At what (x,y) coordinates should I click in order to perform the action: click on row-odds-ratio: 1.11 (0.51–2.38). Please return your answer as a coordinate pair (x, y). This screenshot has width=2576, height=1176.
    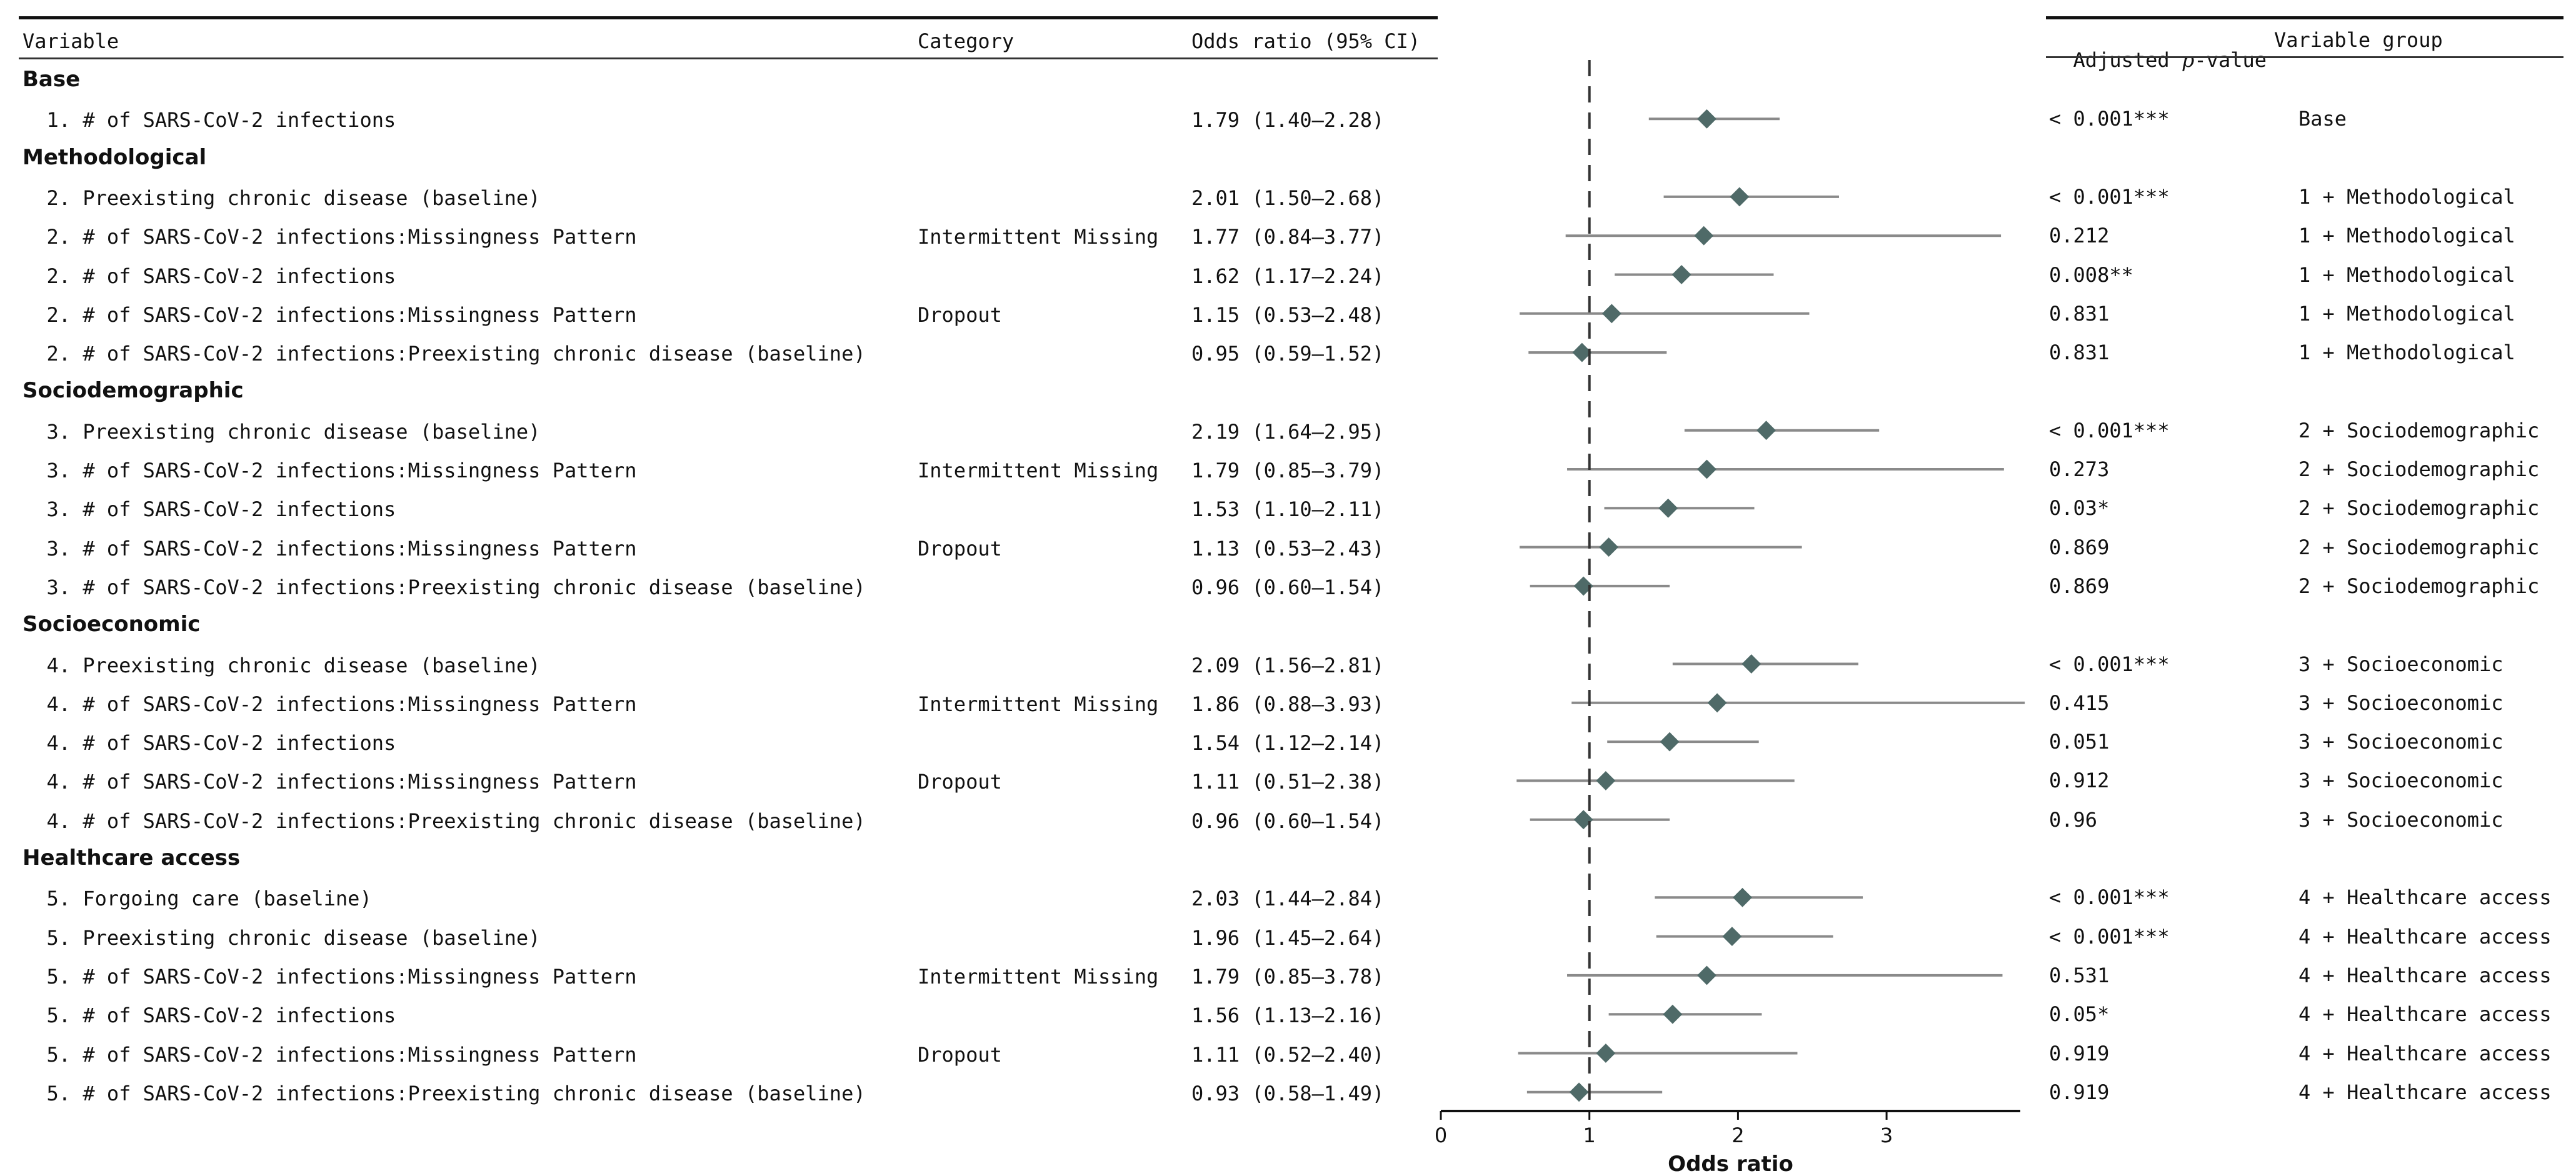
    Looking at the image, I should click on (1288, 782).